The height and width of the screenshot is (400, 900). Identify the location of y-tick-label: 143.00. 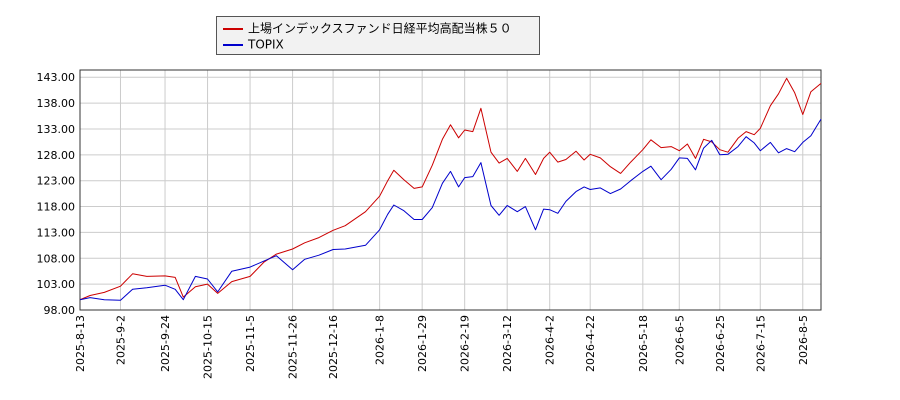
(56, 77).